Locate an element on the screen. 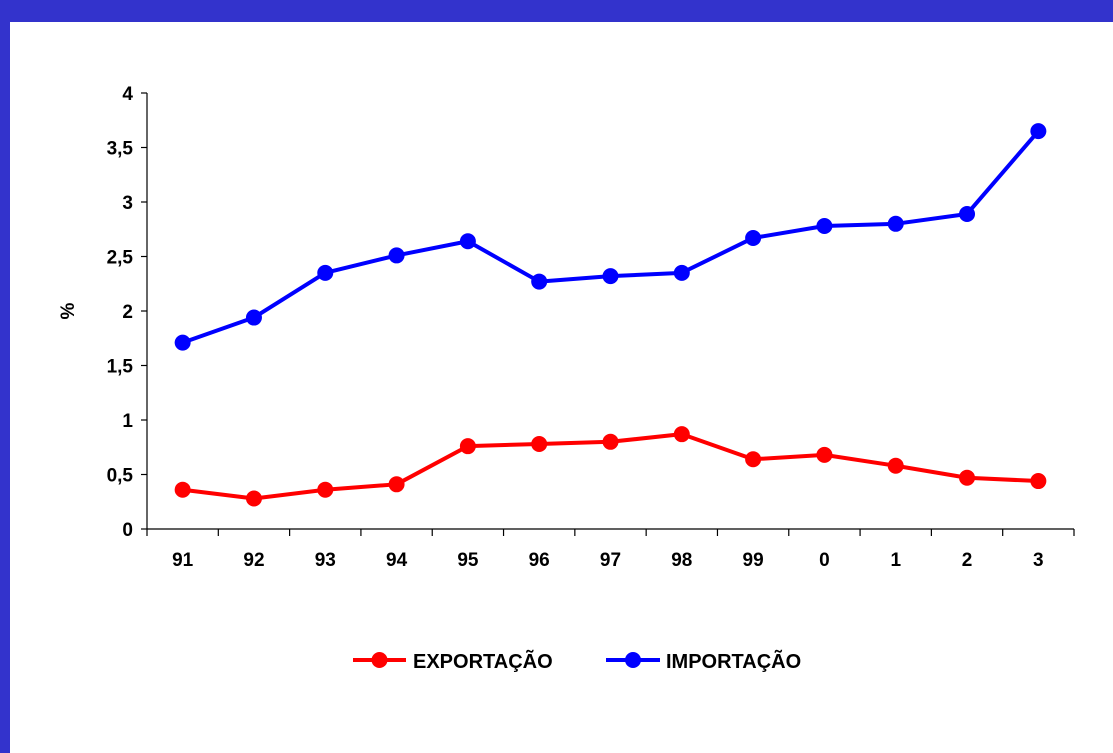 Image resolution: width=1113 pixels, height=753 pixels. x-tick-label: 2 is located at coordinates (967, 560).